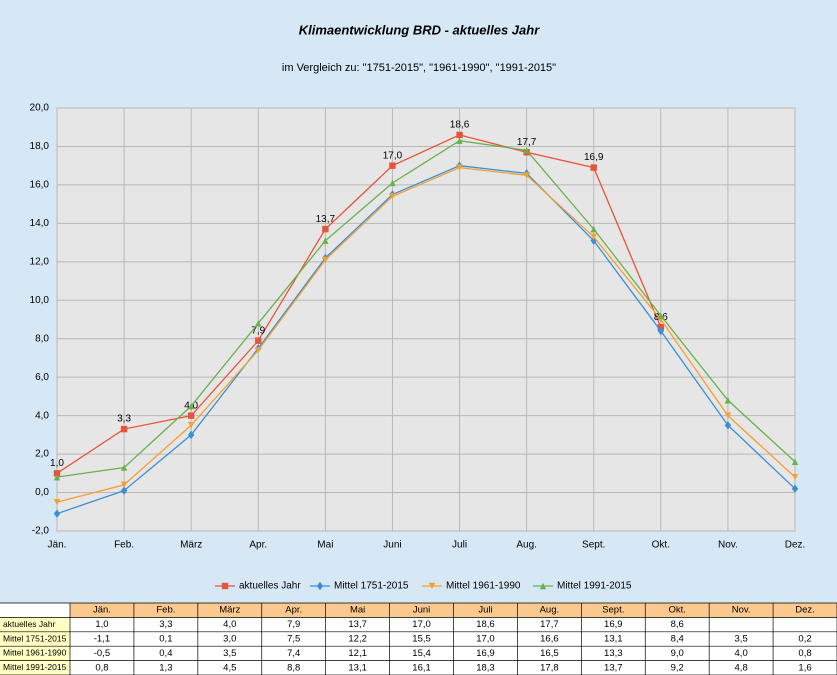 The width and height of the screenshot is (837, 675). I want to click on data-label: 17,7, so click(527, 142).